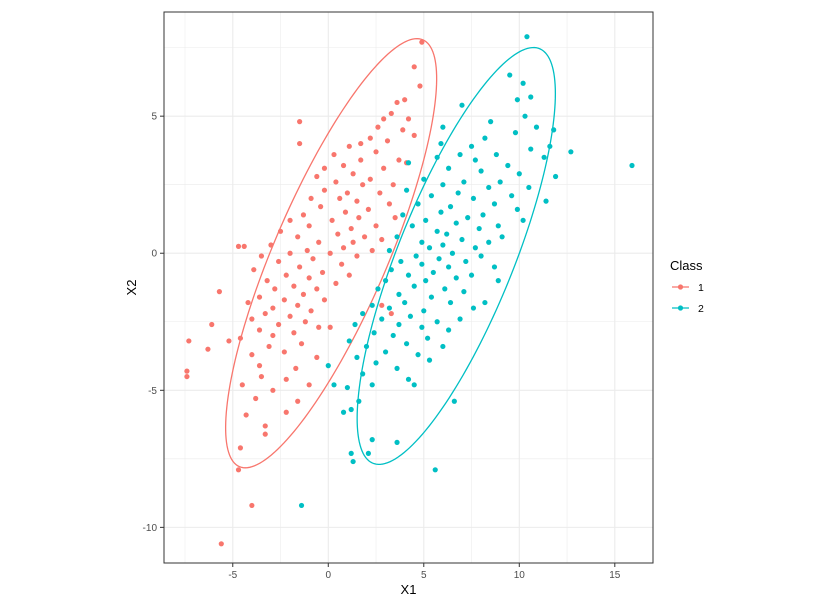  I want to click on x-tick-label: 15, so click(615, 575).